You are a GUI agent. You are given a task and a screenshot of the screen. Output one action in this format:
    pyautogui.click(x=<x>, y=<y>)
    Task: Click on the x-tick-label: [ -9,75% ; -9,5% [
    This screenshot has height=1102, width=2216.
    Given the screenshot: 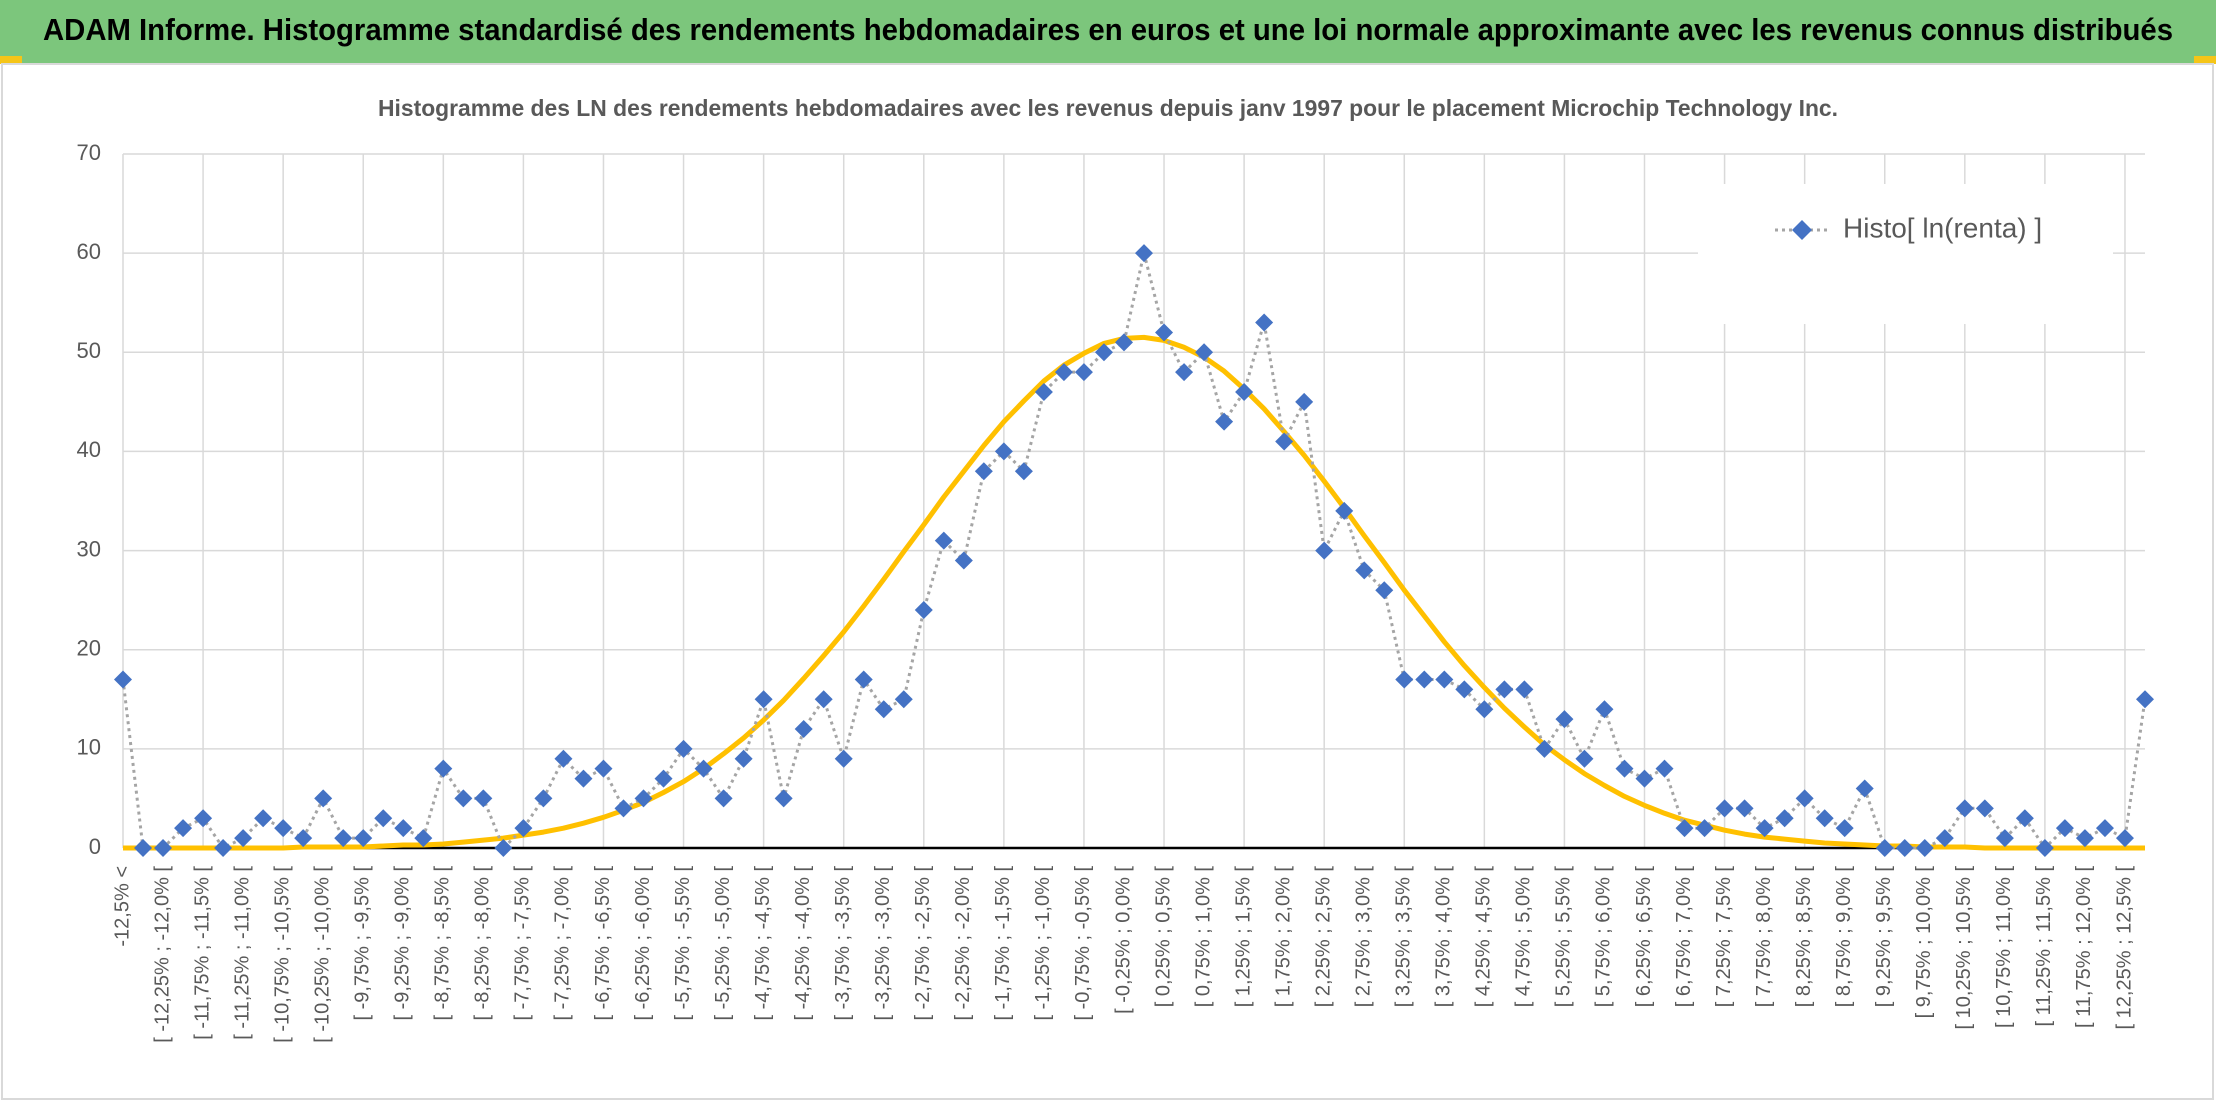 What is the action you would take?
    pyautogui.click(x=363, y=943)
    